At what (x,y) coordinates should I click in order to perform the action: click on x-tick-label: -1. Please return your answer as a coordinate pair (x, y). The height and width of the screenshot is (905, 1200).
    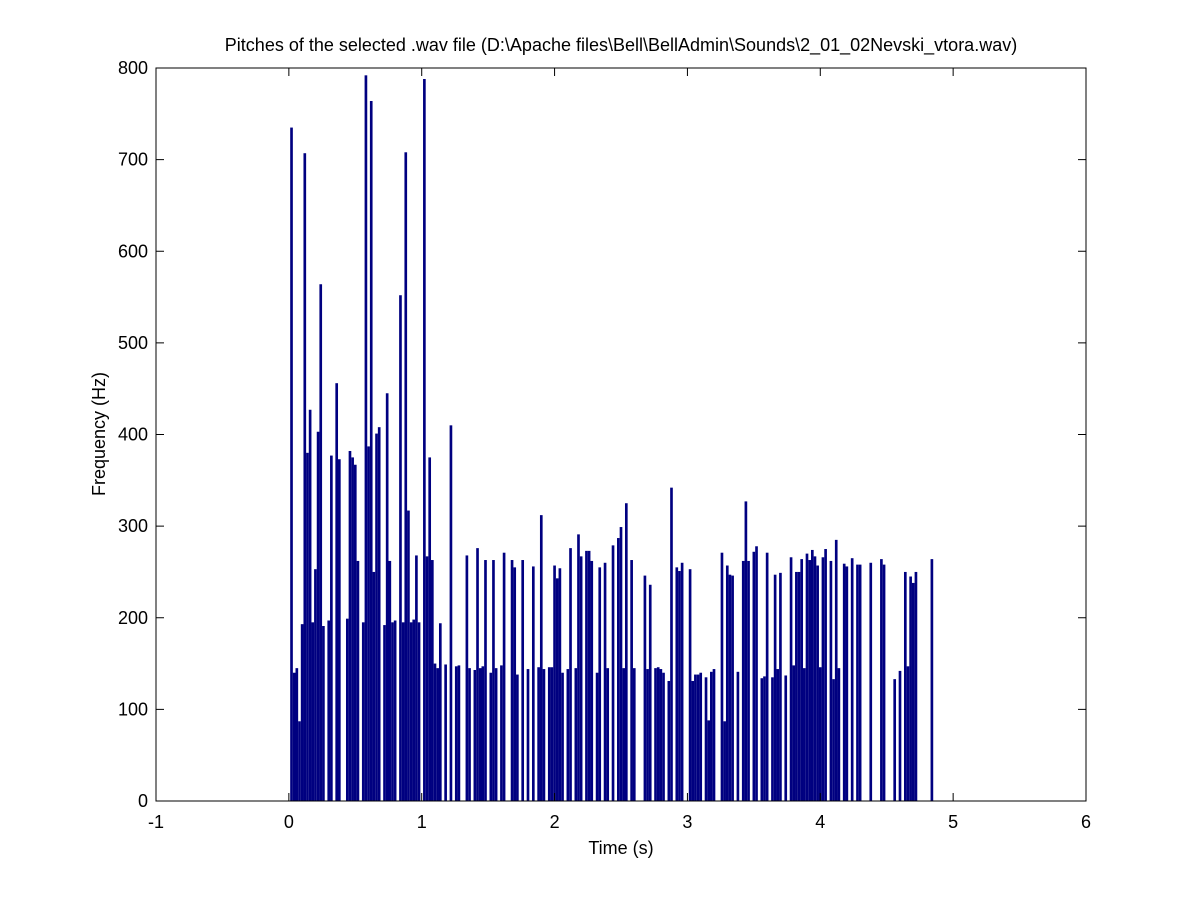
    Looking at the image, I should click on (156, 822).